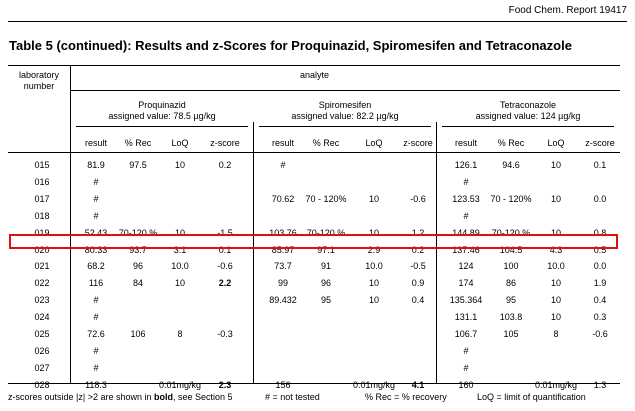 Image resolution: width=635 pixels, height=411 pixels. What do you see at coordinates (374, 384) in the screenshot?
I see `table-cell: 0.01mg/kg` at bounding box center [374, 384].